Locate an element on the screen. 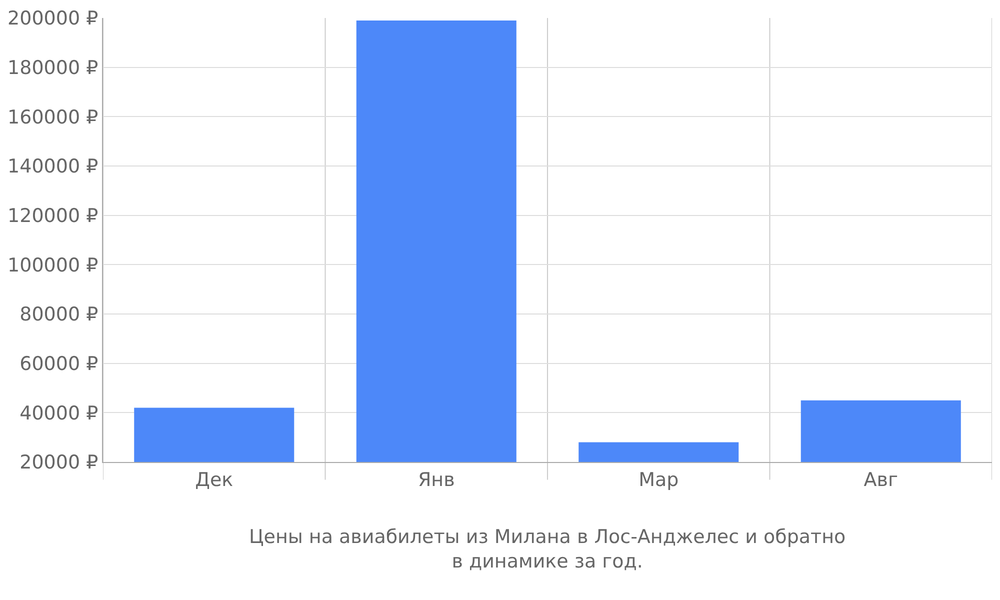 The width and height of the screenshot is (1000, 600). x-tick-label: Авг is located at coordinates (881, 479).